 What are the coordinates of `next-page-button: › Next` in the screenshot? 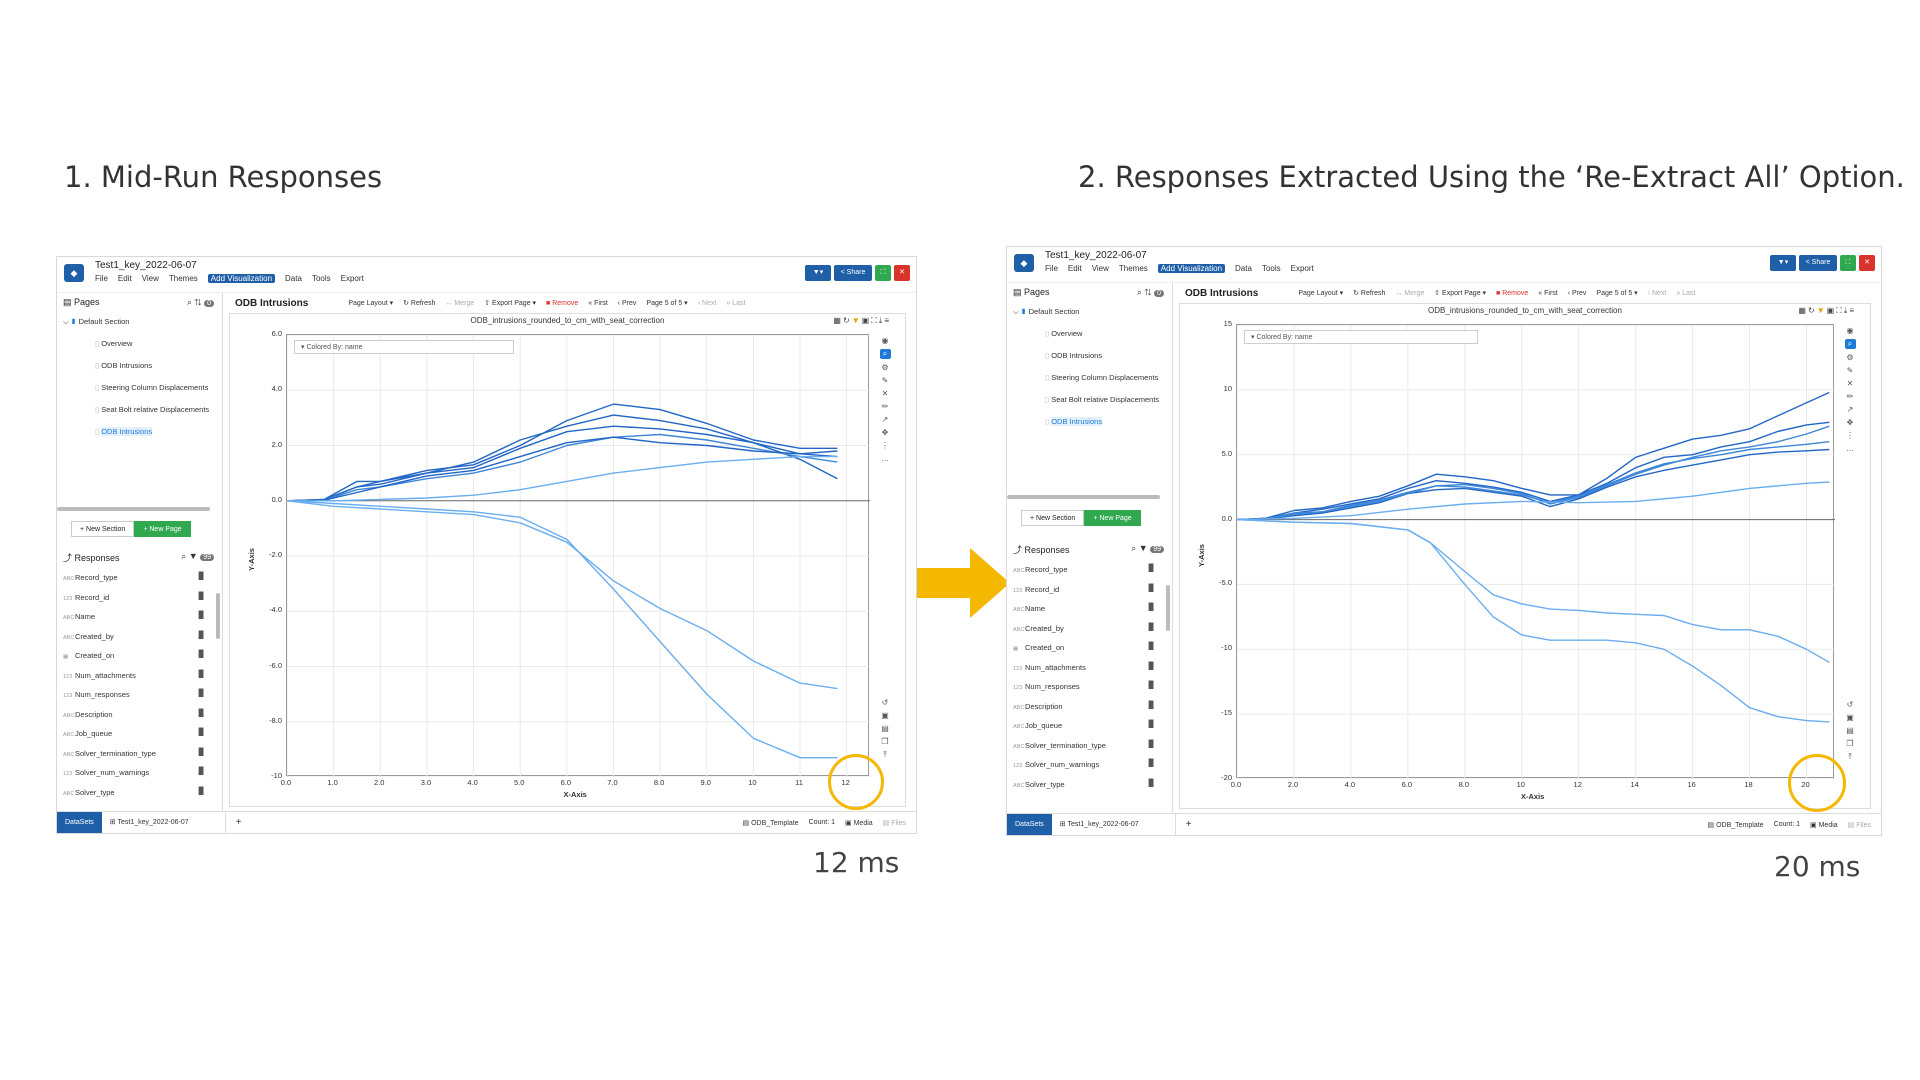 It's located at (1657, 293).